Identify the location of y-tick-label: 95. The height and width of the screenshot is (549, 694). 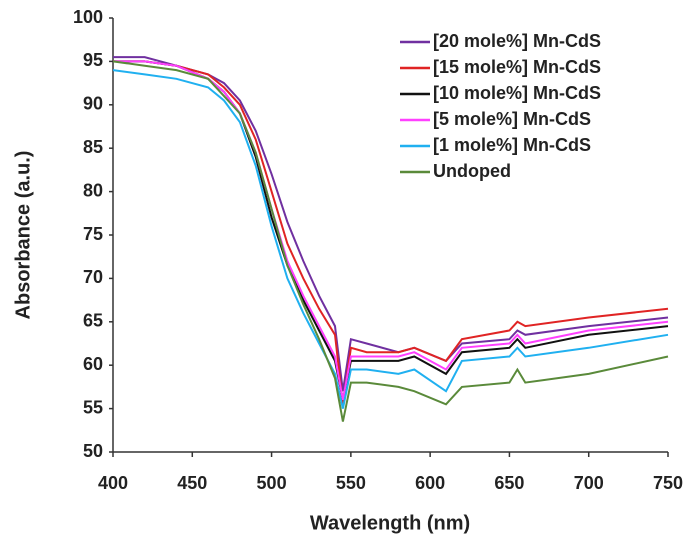
(93, 60).